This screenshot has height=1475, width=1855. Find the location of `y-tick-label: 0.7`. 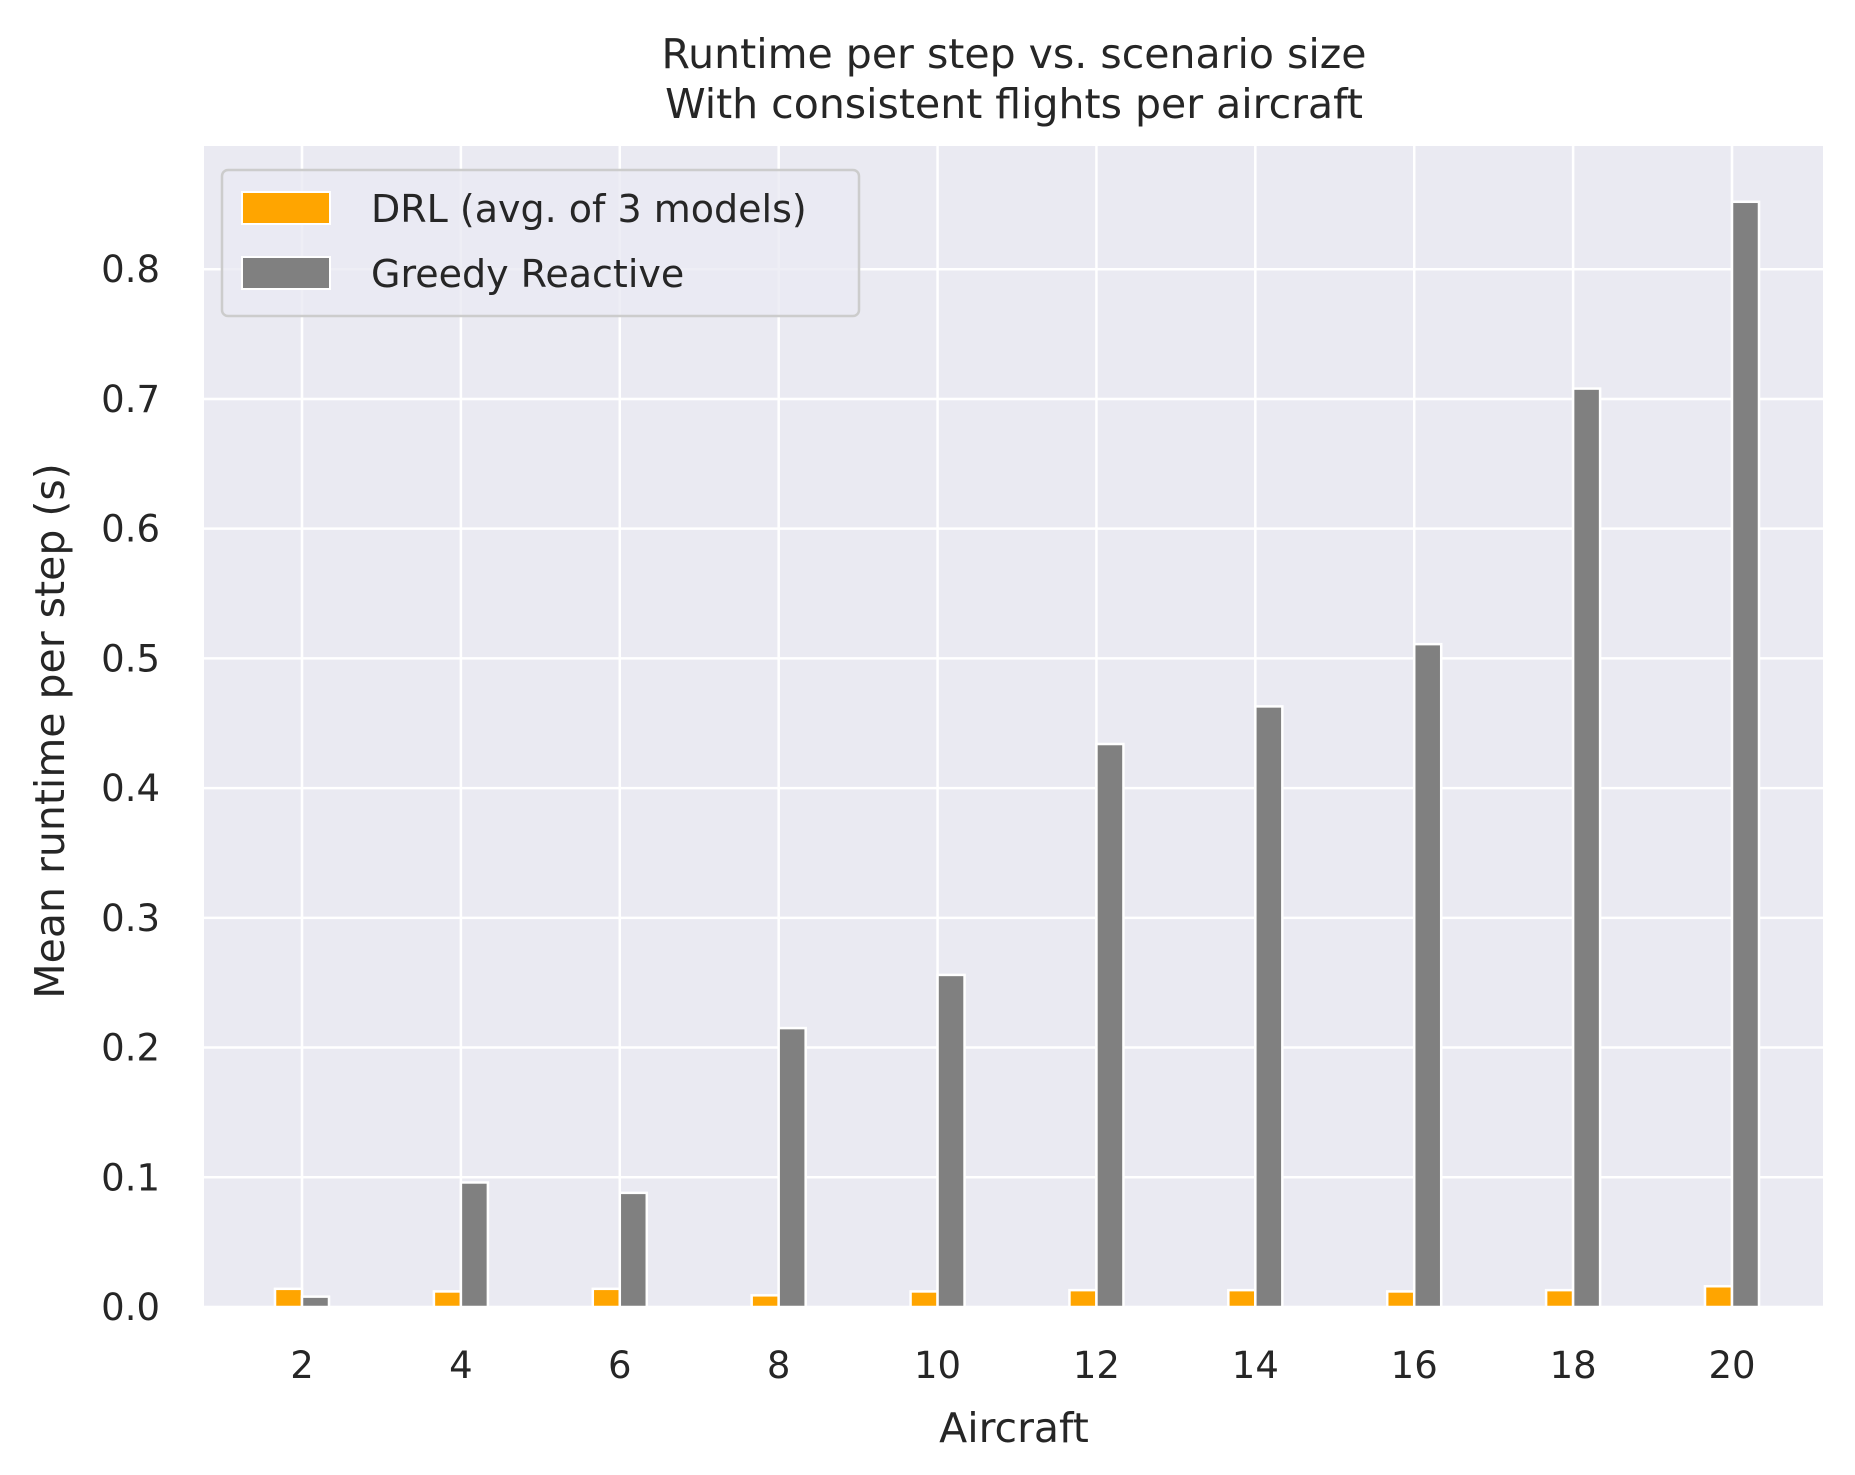

y-tick-label: 0.7 is located at coordinates (130, 399).